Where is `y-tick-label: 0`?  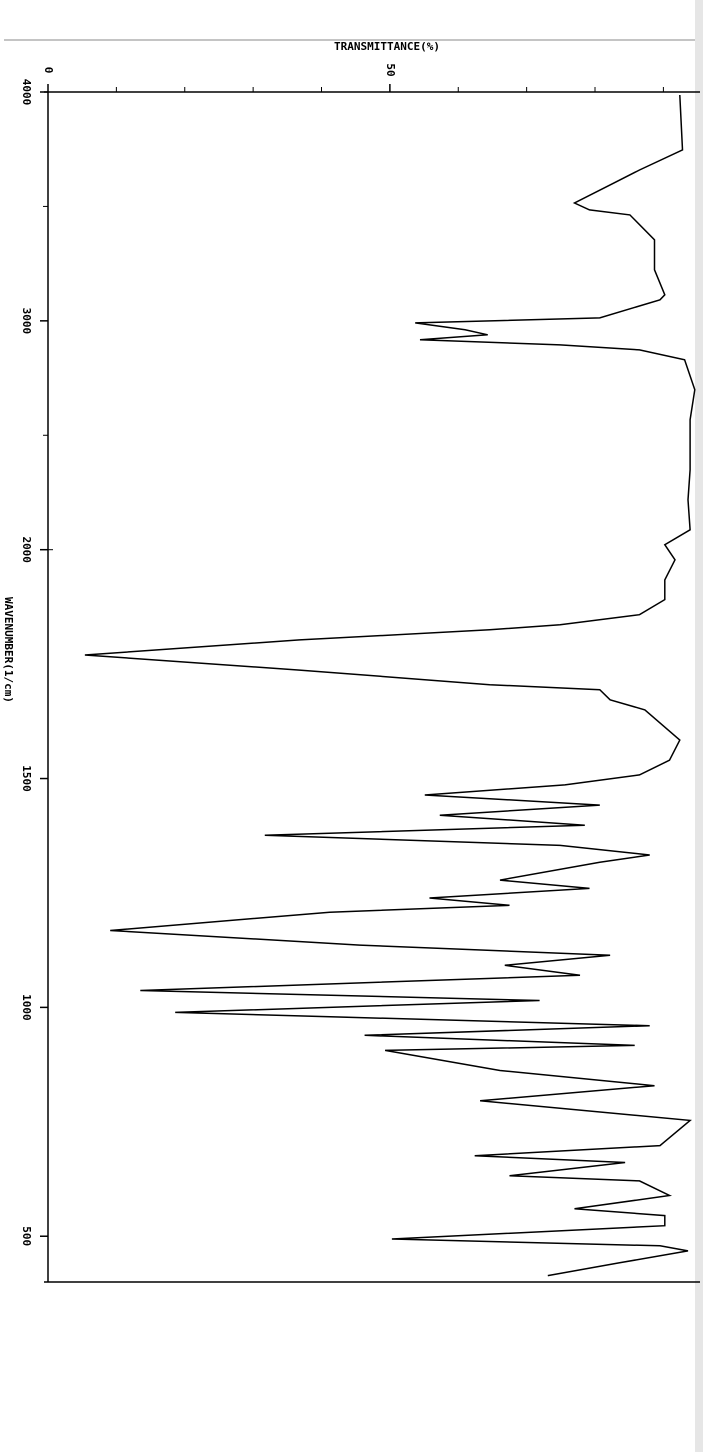
y-tick-label: 0 is located at coordinates (48, 70).